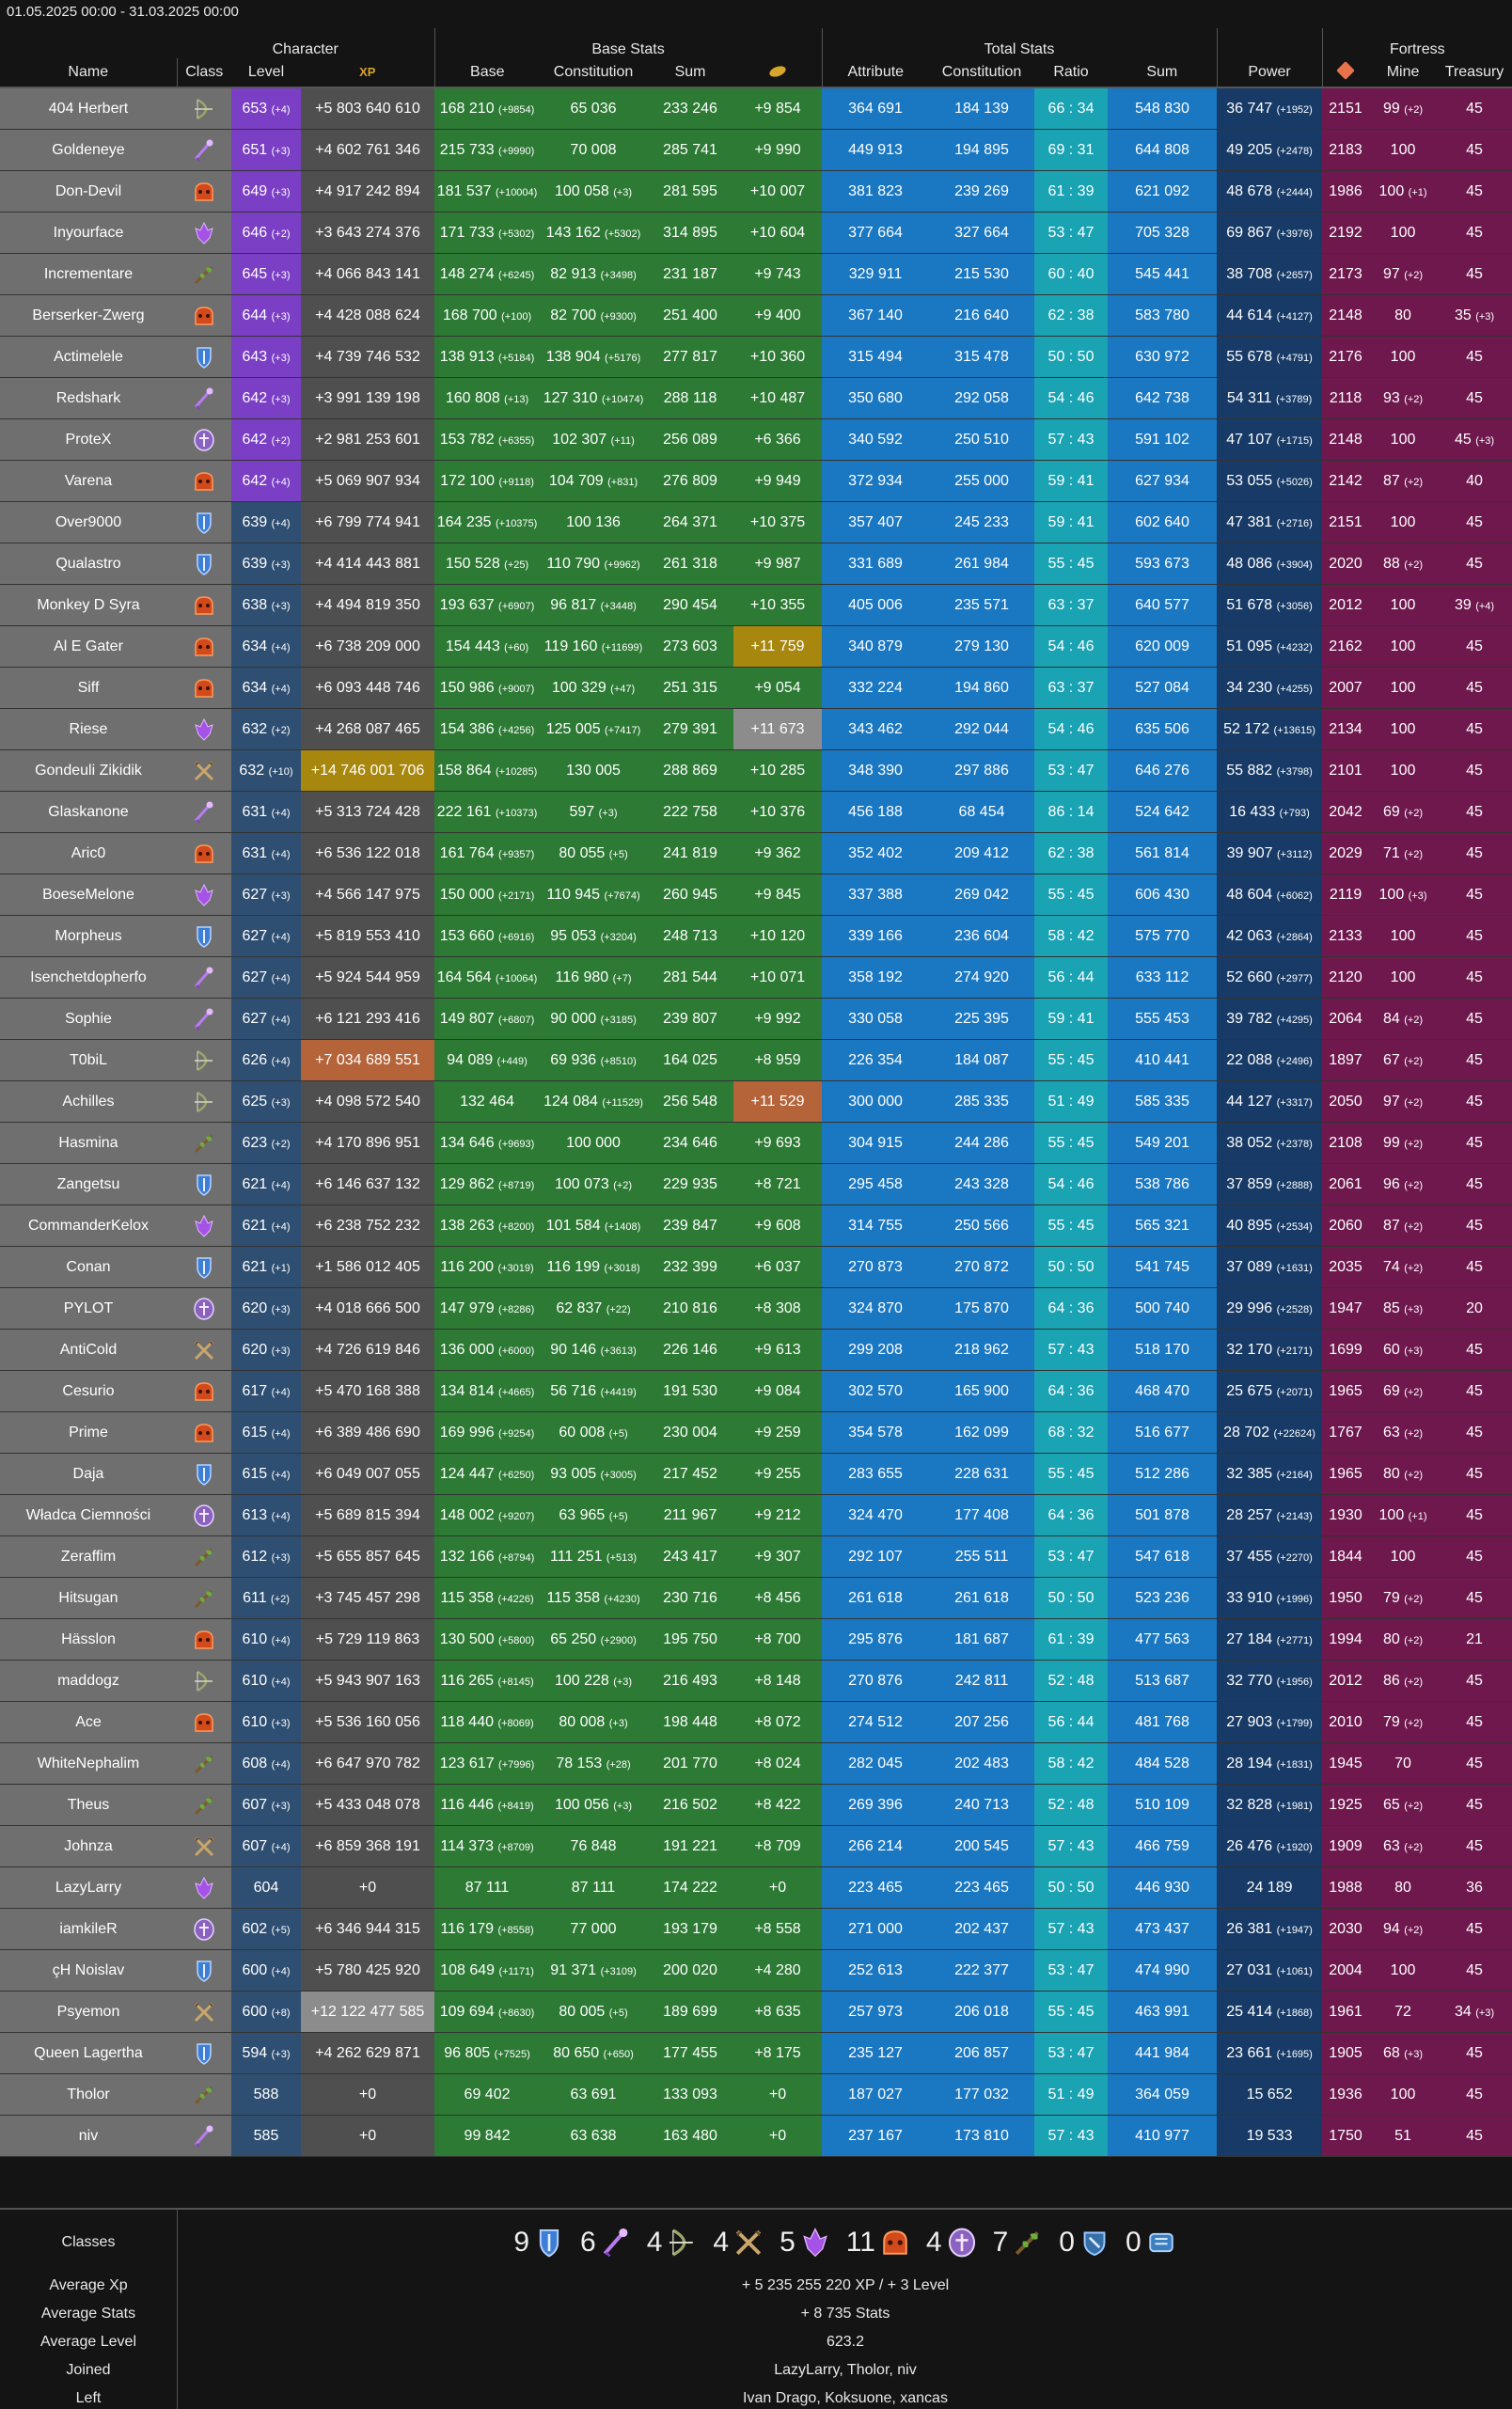 This screenshot has width=1512, height=2409. Describe the element at coordinates (88, 109) in the screenshot. I see `player-name: 404 Herbert` at that location.